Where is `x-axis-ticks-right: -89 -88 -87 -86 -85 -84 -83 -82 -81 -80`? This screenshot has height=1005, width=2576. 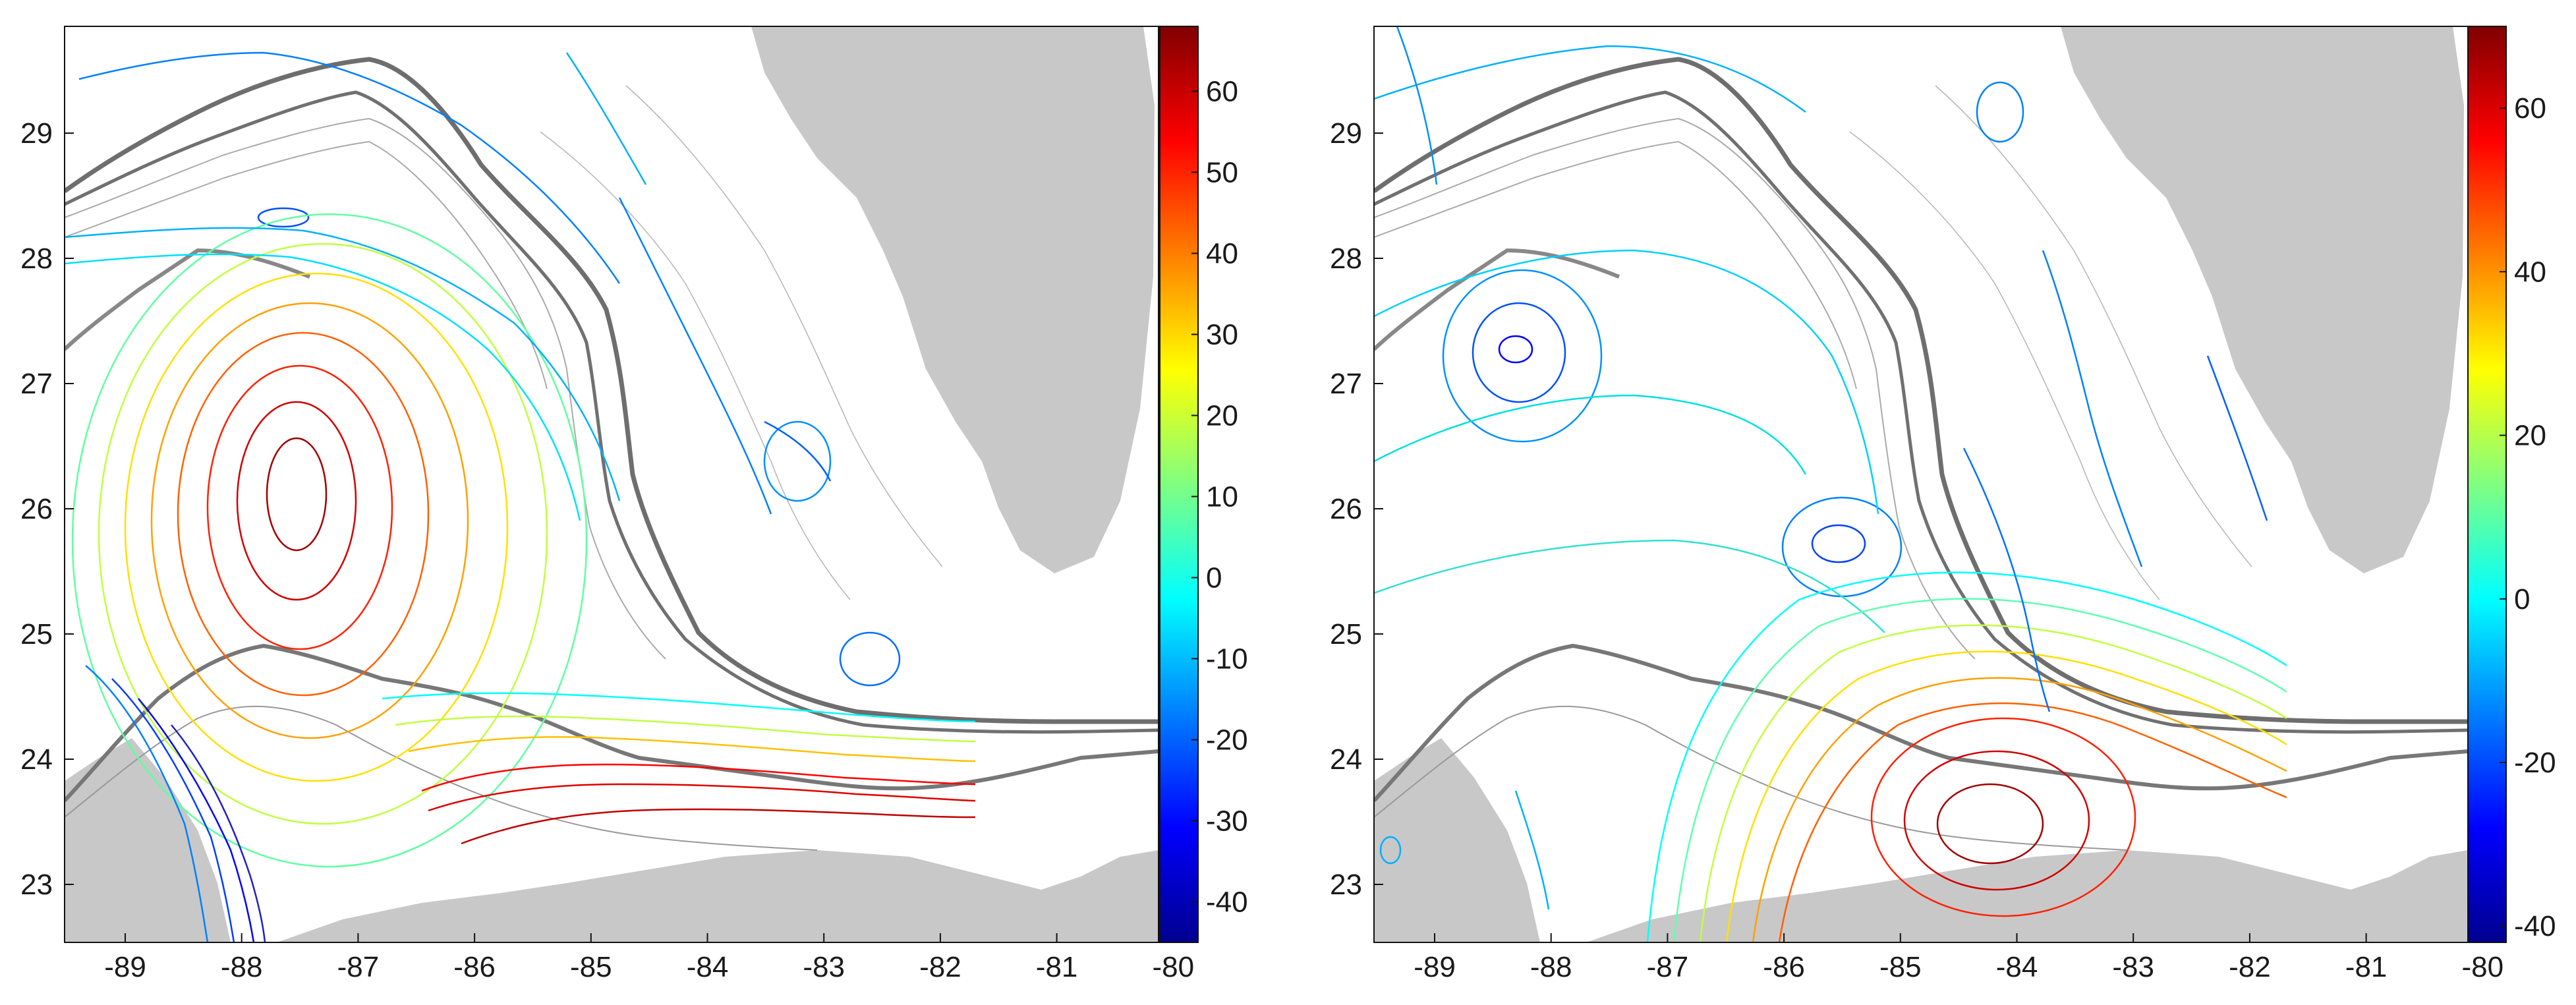 x-axis-ticks-right: -89 -88 -87 -86 -85 -84 -83 -82 -81 -80 is located at coordinates (1959, 958).